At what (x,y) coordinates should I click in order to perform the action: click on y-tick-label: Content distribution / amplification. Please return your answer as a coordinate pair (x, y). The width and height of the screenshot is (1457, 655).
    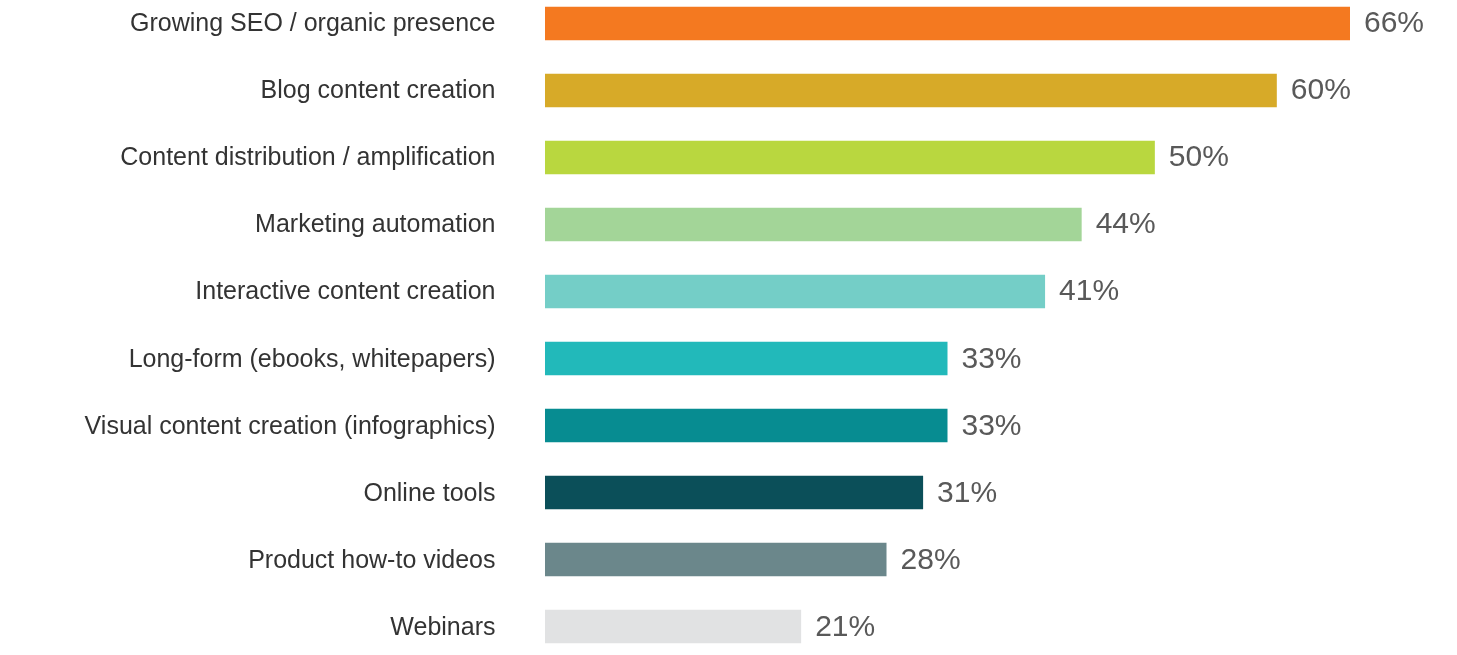
    Looking at the image, I should click on (308, 156).